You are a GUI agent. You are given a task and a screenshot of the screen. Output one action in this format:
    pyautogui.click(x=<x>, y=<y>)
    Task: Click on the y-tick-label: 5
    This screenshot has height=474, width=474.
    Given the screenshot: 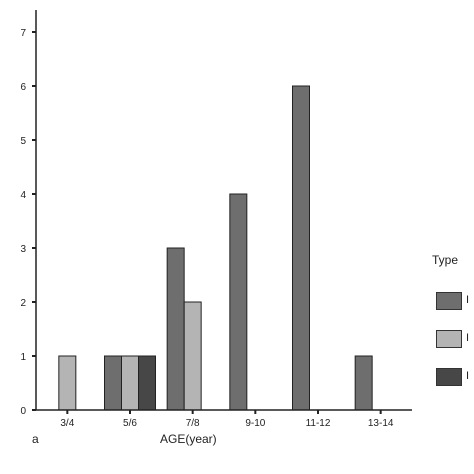 What is the action you would take?
    pyautogui.click(x=23, y=141)
    